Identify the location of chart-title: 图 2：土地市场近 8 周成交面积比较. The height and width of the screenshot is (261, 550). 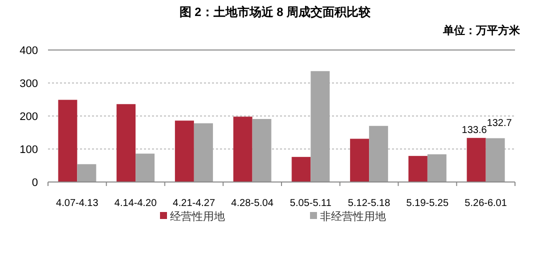
(275, 12).